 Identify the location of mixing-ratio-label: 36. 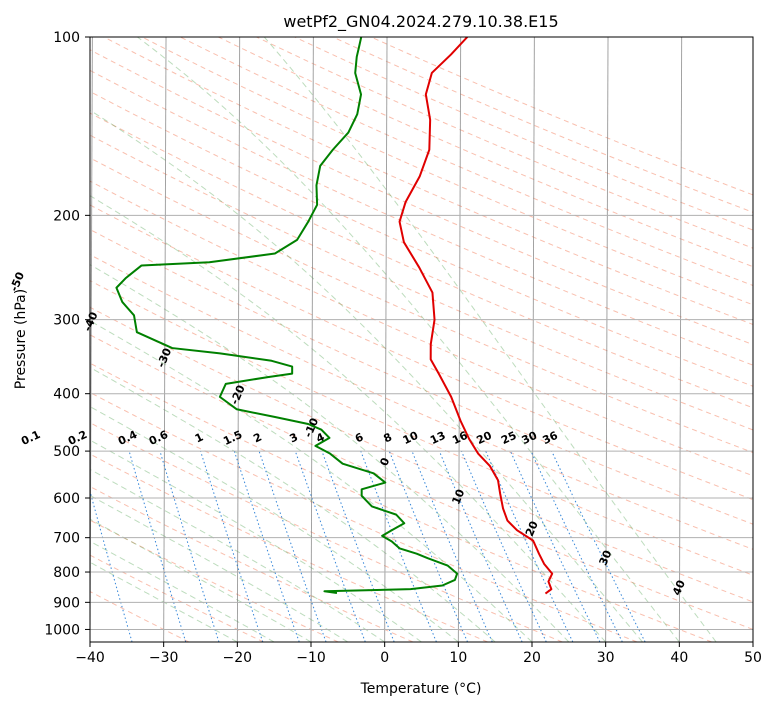
(550, 438).